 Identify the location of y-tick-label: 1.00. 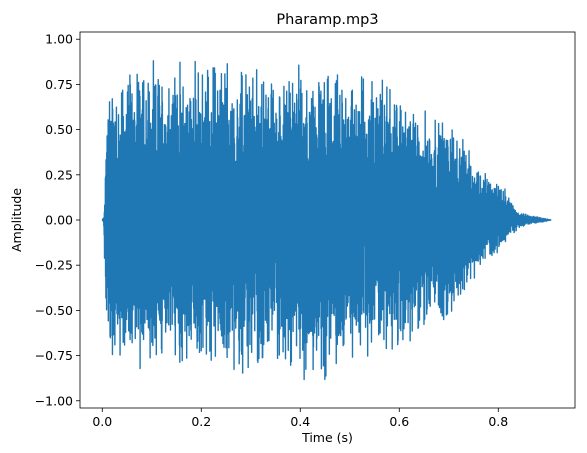
(59, 39).